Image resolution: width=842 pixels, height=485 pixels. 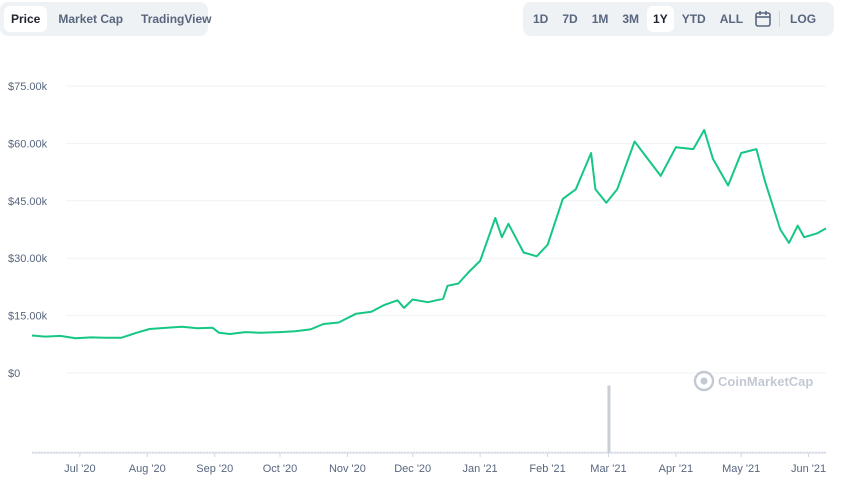 What do you see at coordinates (808, 469) in the screenshot?
I see `x-tick-label: Jun '21` at bounding box center [808, 469].